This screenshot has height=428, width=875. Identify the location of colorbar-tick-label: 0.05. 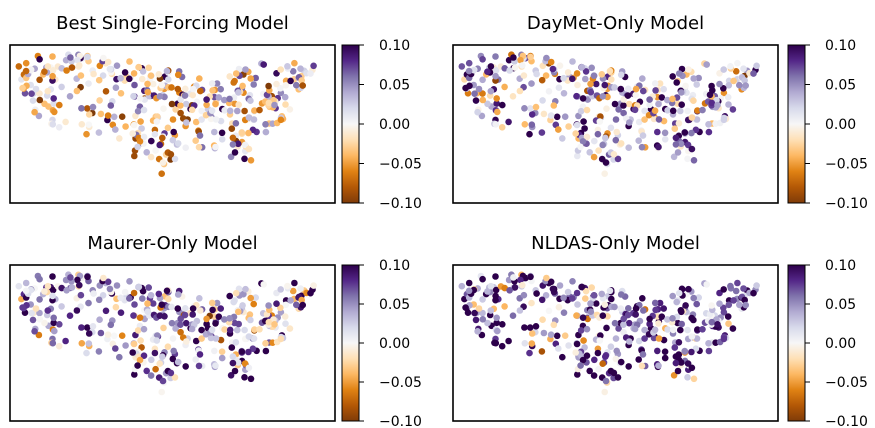
(840, 305).